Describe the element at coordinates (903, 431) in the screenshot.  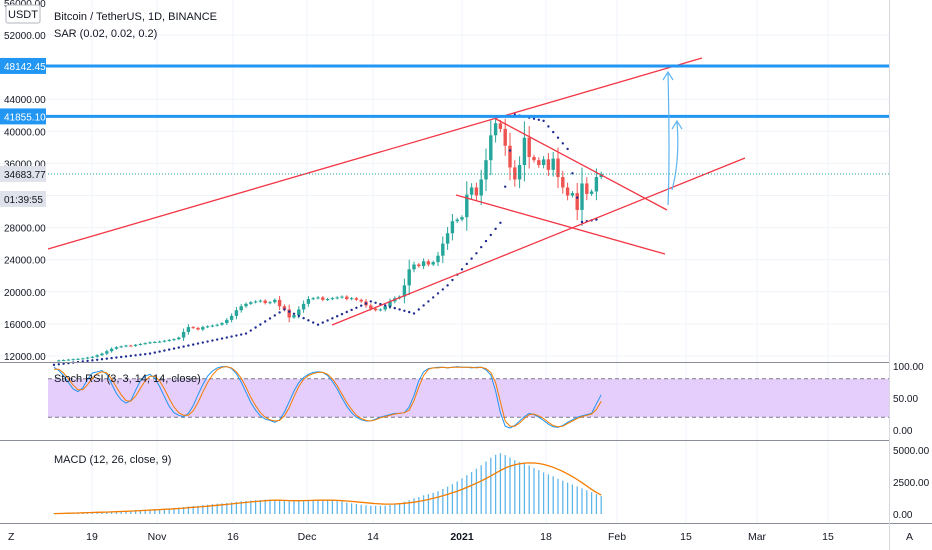
I see `stoch-tick-label: 0.00` at that location.